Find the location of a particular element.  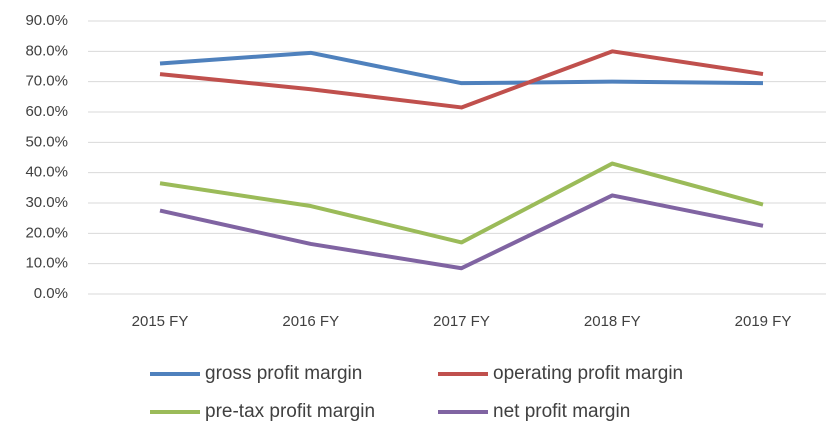

x-tick-label: 2015 FY is located at coordinates (160, 321).